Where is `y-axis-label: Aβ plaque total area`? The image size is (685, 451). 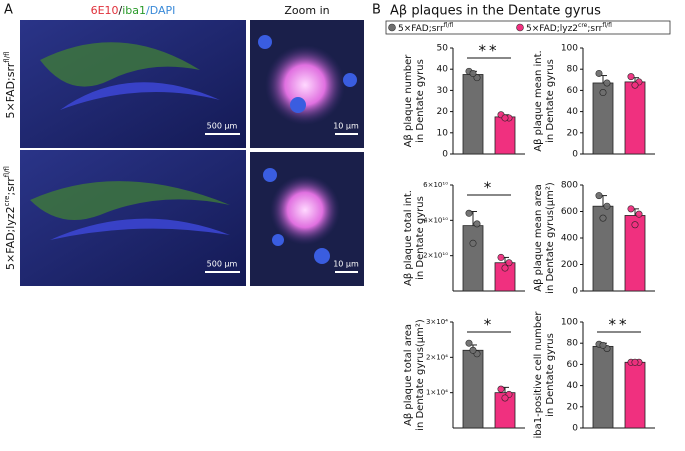
y-axis-label: Aβ plaque total area is located at coordinates (408, 375).